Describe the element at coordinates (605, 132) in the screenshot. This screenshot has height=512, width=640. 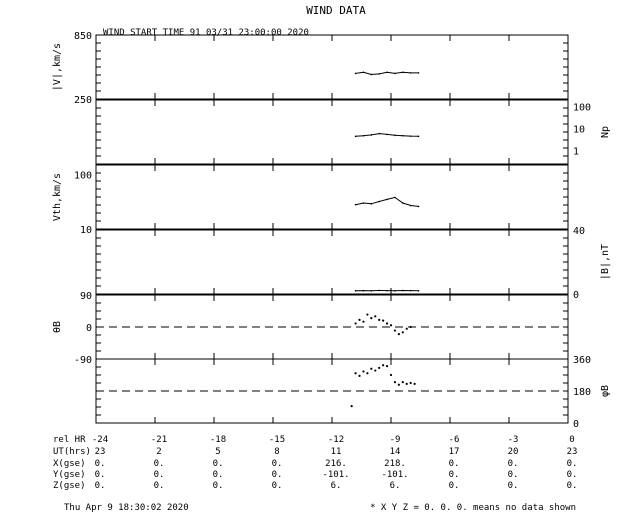
I see `y-axis-label: Np` at that location.